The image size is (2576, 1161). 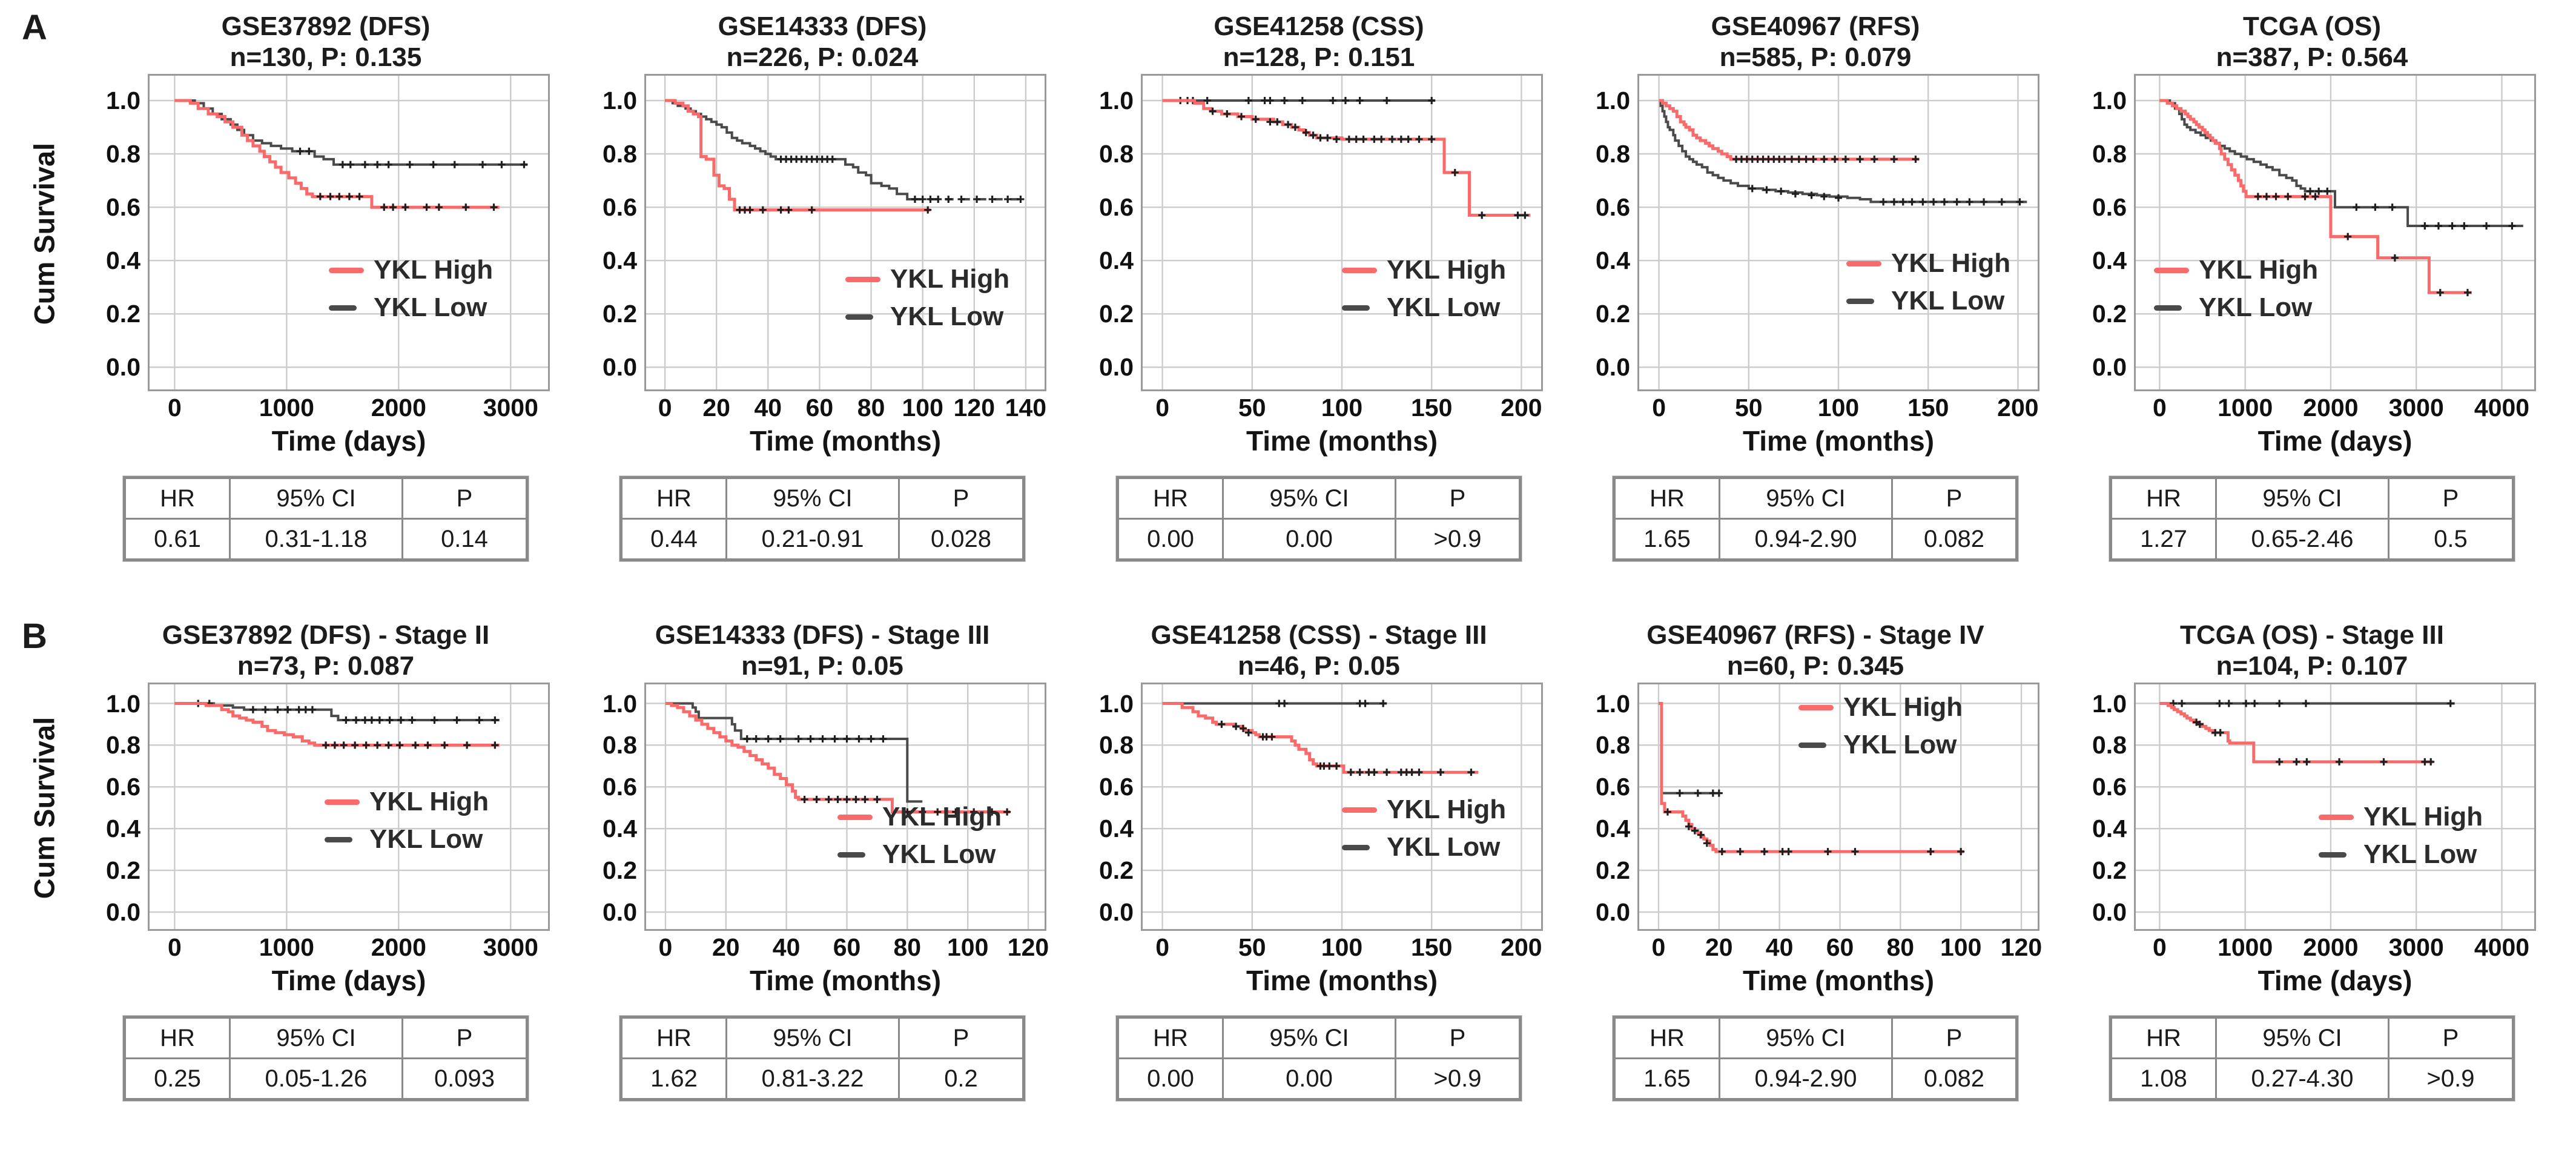 What do you see at coordinates (845, 232) in the screenshot?
I see `plot-area: YKL High YKL Low` at bounding box center [845, 232].